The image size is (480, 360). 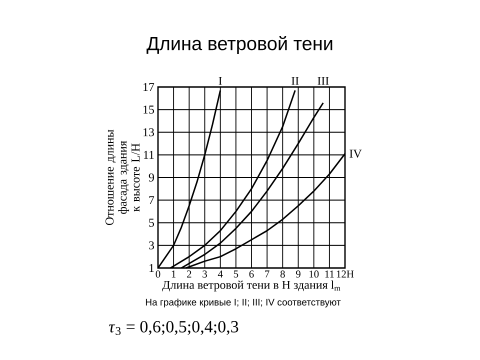 What do you see at coordinates (174, 274) in the screenshot?
I see `x-tick-label: 1` at bounding box center [174, 274].